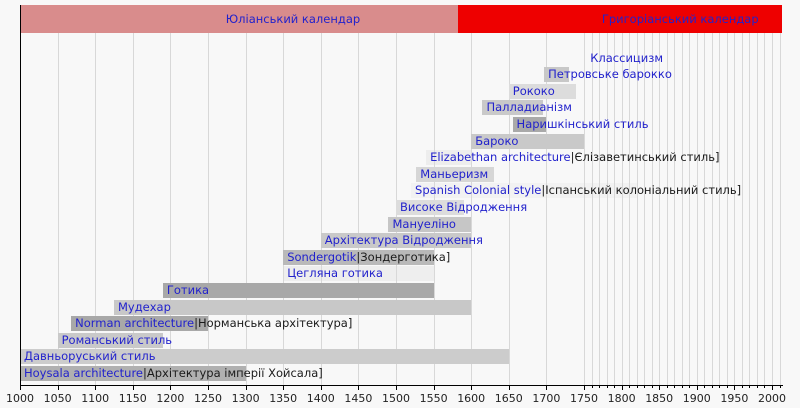 The height and width of the screenshot is (408, 800). I want to click on gridline-1980, so click(757, 209).